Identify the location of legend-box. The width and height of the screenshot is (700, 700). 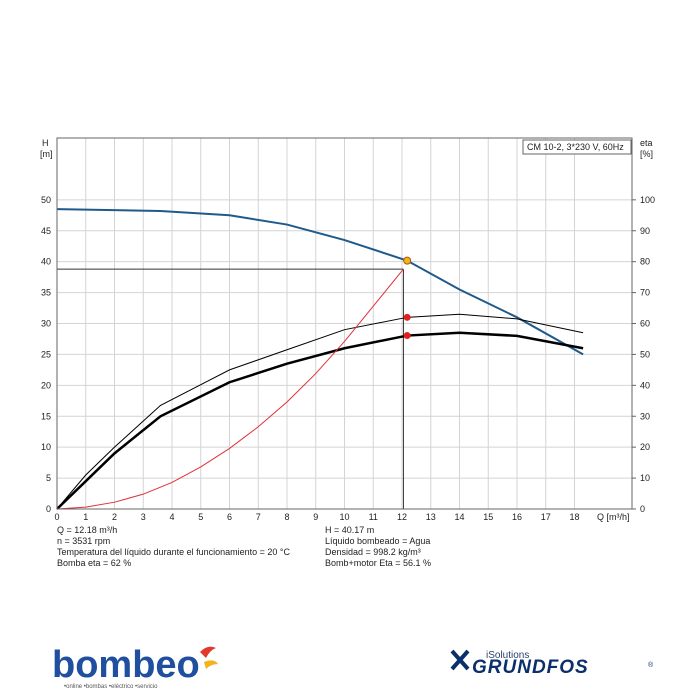
(577, 147).